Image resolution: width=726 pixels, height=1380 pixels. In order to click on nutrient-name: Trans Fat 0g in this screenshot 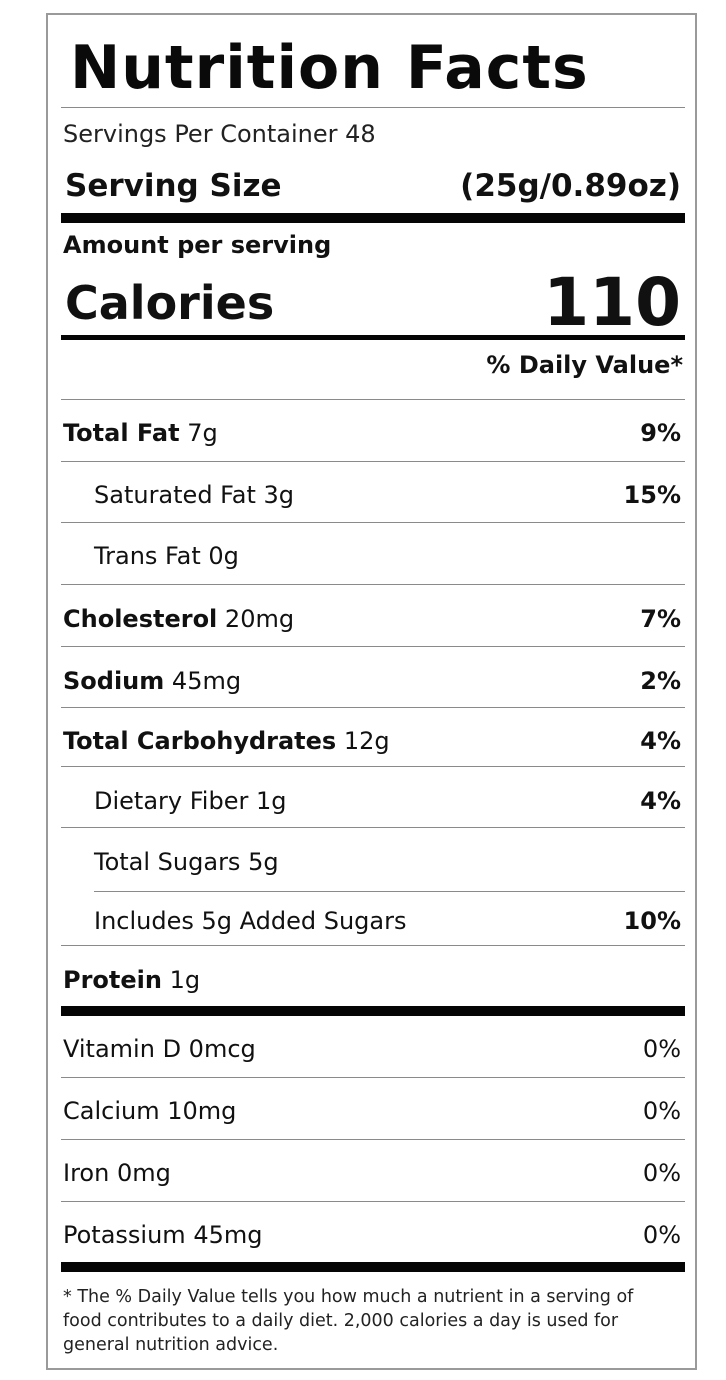, I will do `click(166, 556)`.